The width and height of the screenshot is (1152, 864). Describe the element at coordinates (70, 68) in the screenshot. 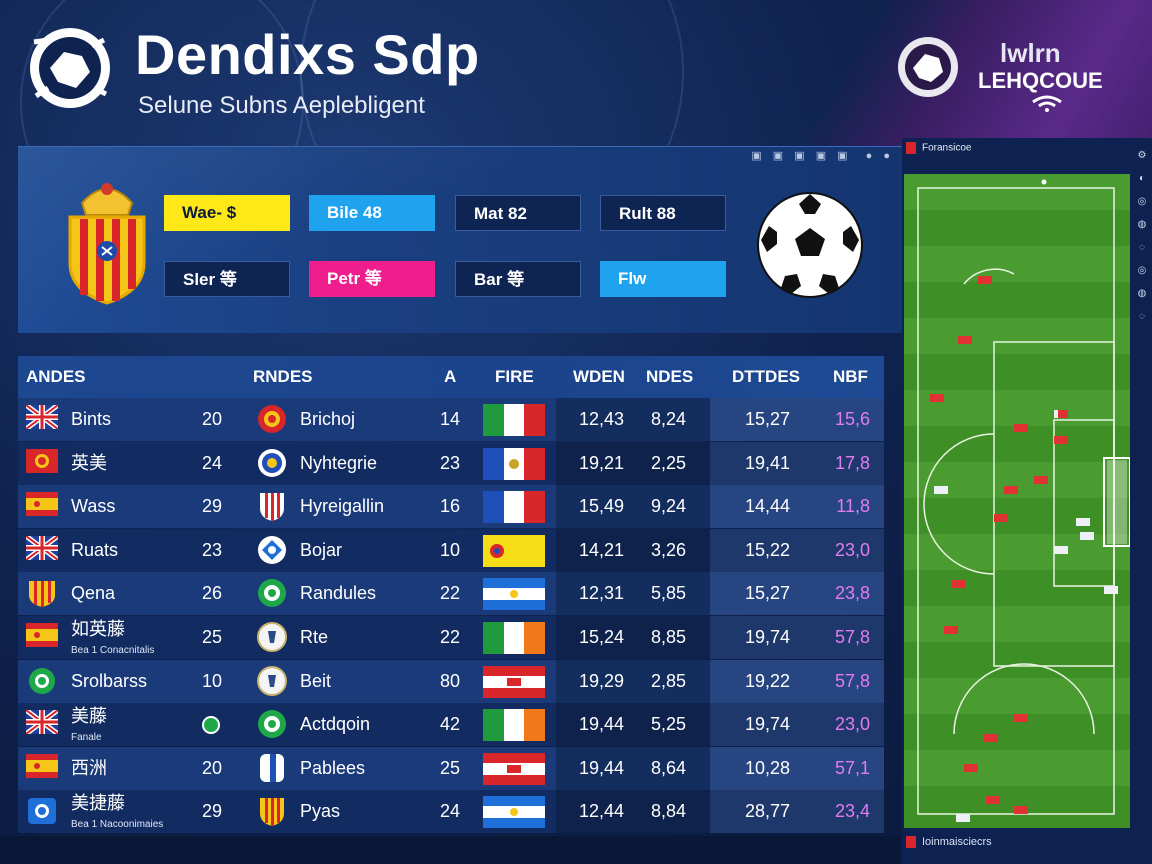

I see `club-logo-icon` at that location.